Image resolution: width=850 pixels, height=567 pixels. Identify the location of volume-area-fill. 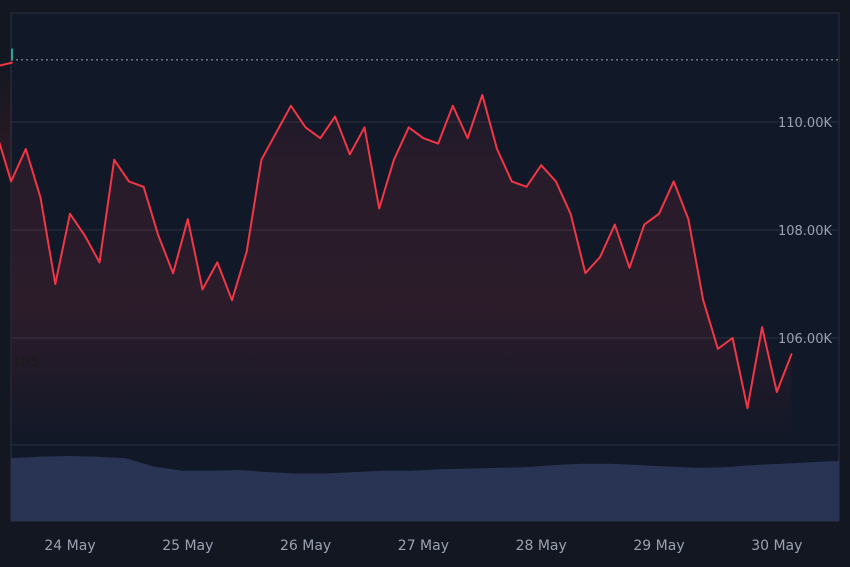
(425, 488).